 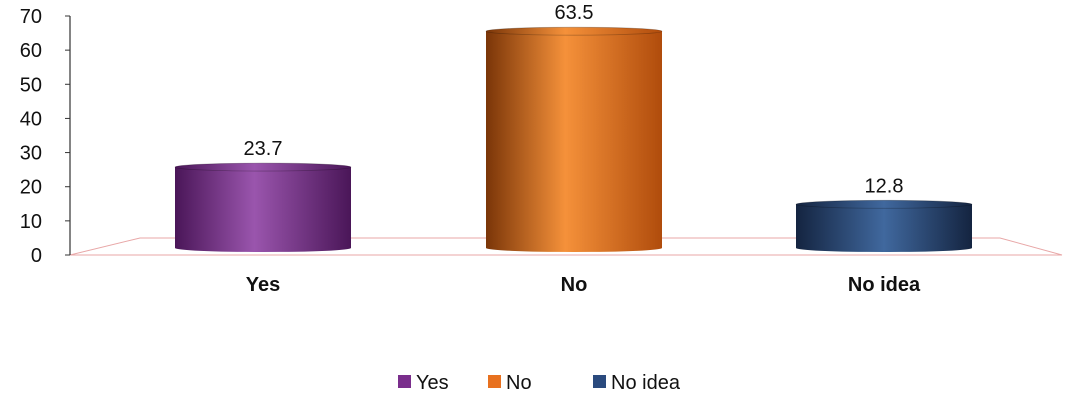 I want to click on data-label: 23.7, so click(x=263, y=149).